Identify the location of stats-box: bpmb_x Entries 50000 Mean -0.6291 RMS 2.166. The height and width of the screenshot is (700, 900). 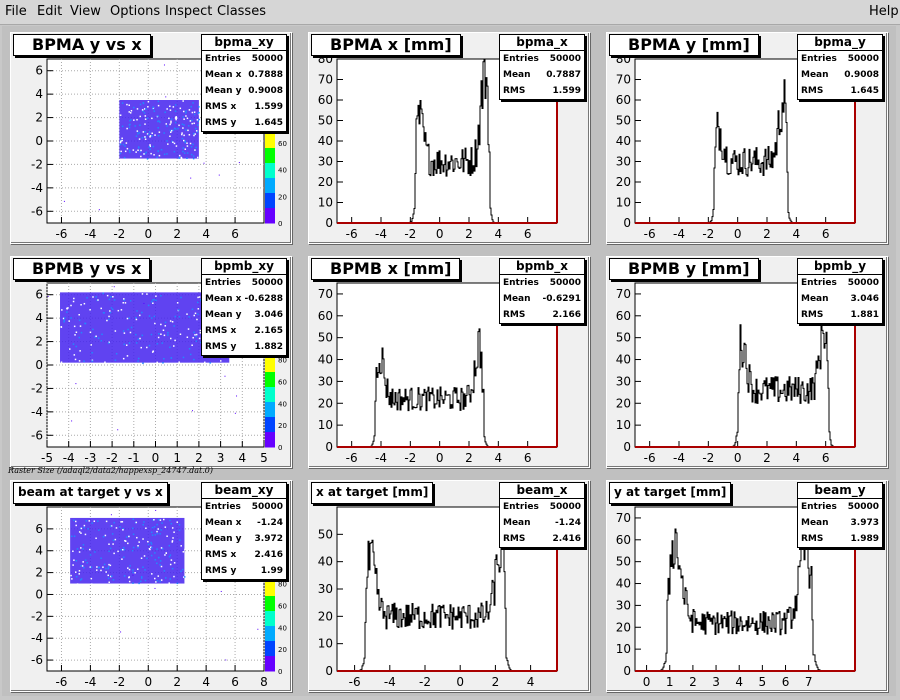
(542, 291).